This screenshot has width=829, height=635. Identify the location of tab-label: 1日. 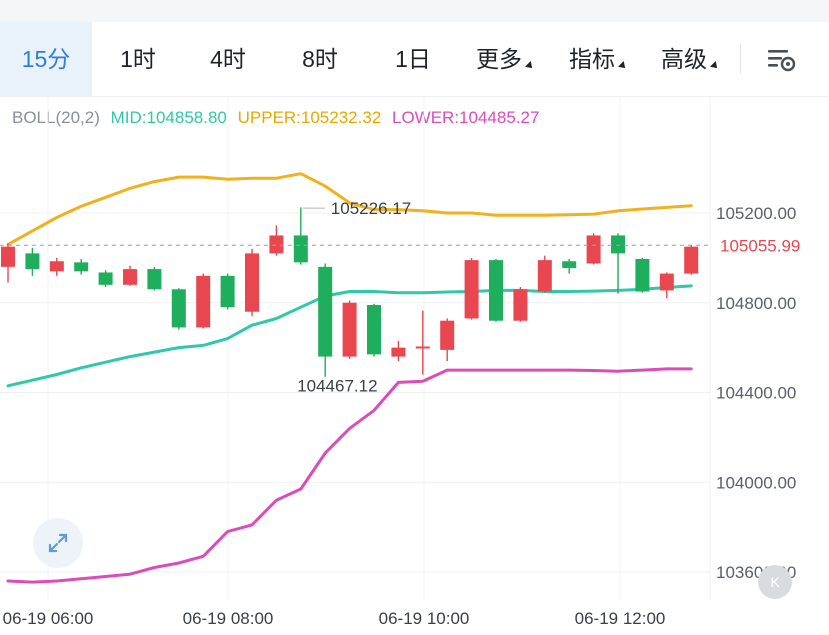
(413, 59).